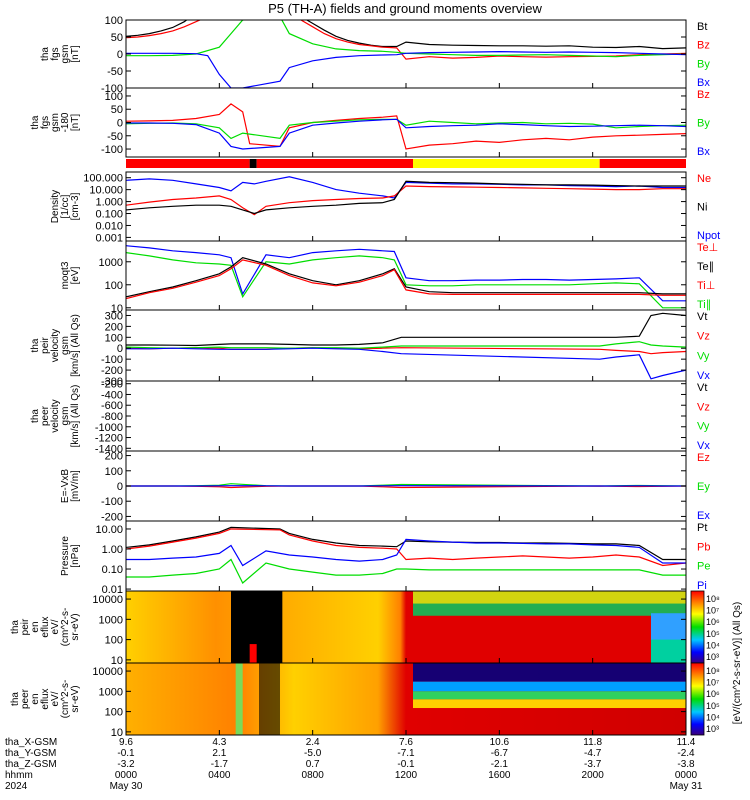 The height and width of the screenshot is (800, 750). I want to click on xaxis-tick-value: 2.4, so click(313, 742).